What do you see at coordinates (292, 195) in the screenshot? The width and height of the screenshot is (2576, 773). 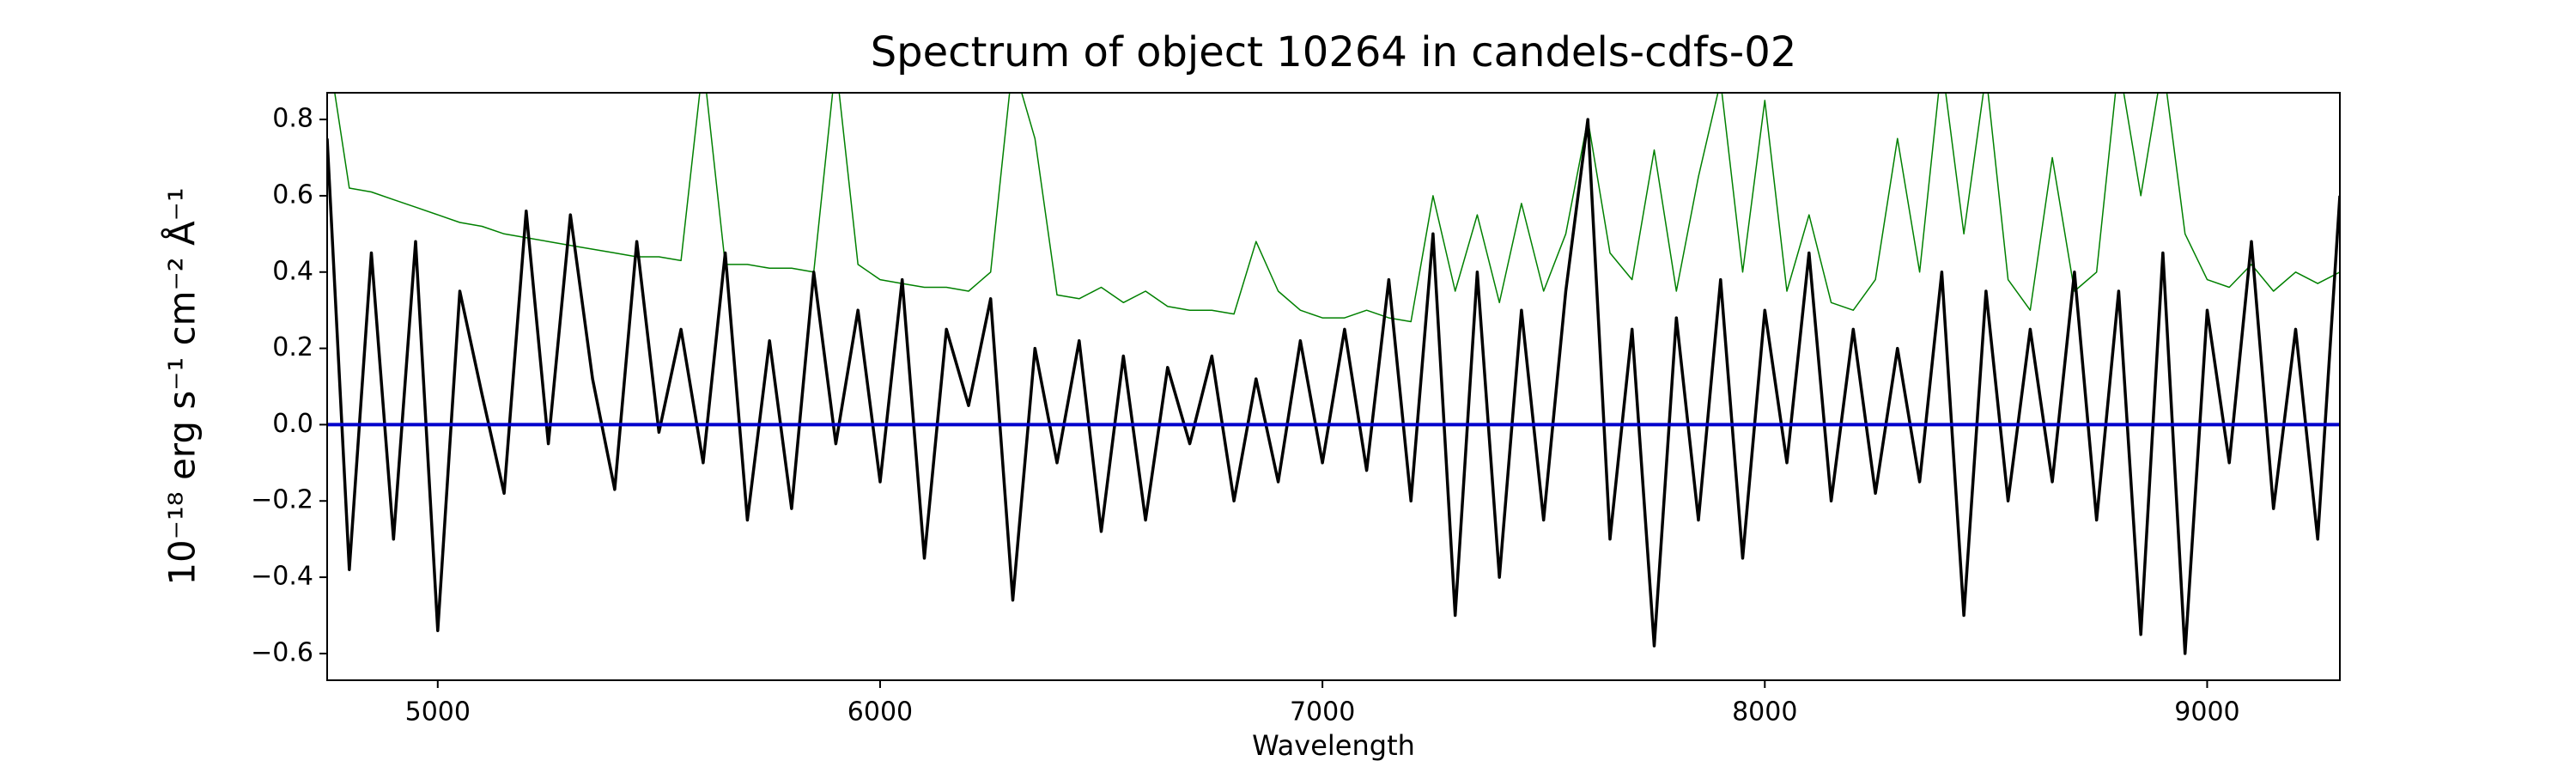 I see `y-tick-label: 0.6` at bounding box center [292, 195].